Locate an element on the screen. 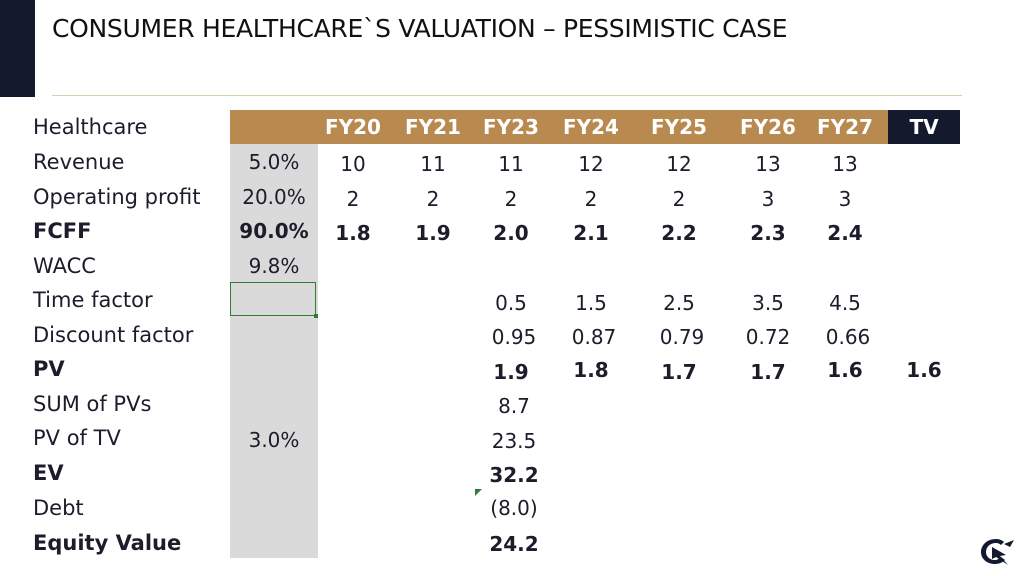 Image resolution: width=1024 pixels, height=576 pixels. title-divider is located at coordinates (507, 95).